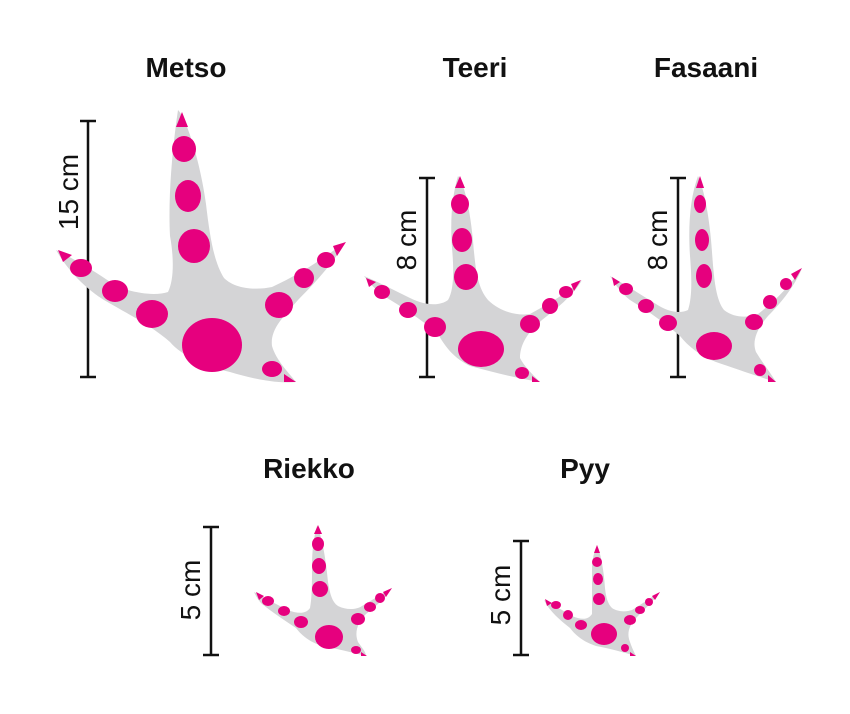 Image resolution: width=850 pixels, height=714 pixels. Describe the element at coordinates (657, 240) in the screenshot. I see `scale-label-fasaani: 8 cm` at that location.